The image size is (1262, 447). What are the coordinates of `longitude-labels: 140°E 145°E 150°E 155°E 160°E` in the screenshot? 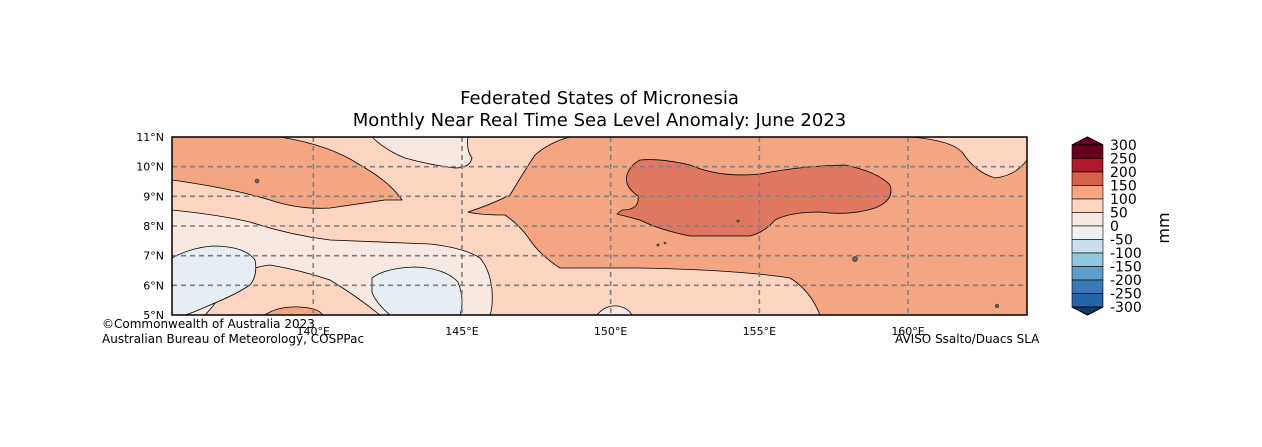 It's located at (611, 331).